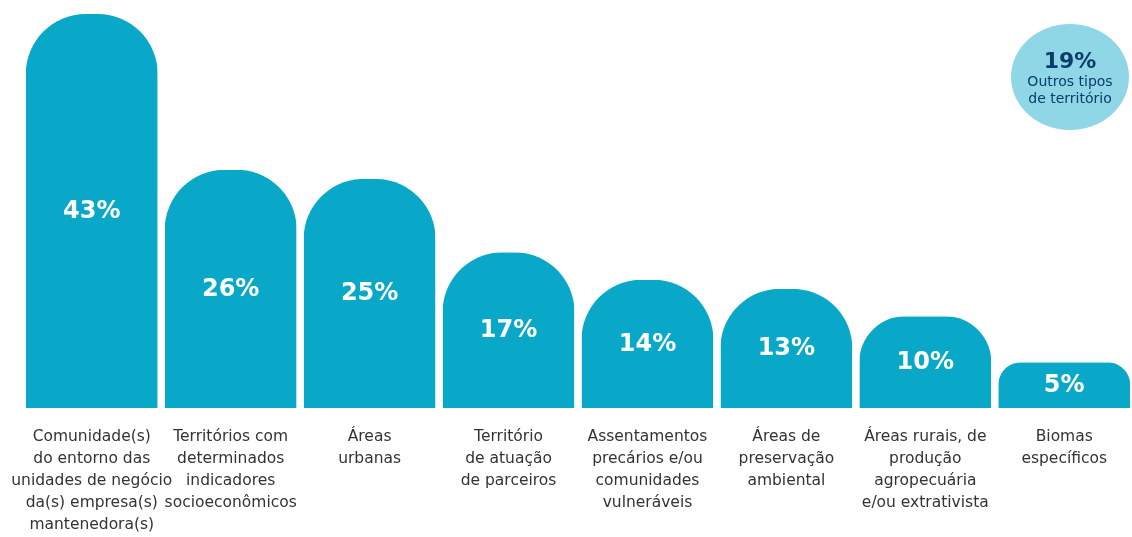 The width and height of the screenshot is (1132, 537). I want to click on x-tick-label: Biomas específicos, so click(1064, 446).